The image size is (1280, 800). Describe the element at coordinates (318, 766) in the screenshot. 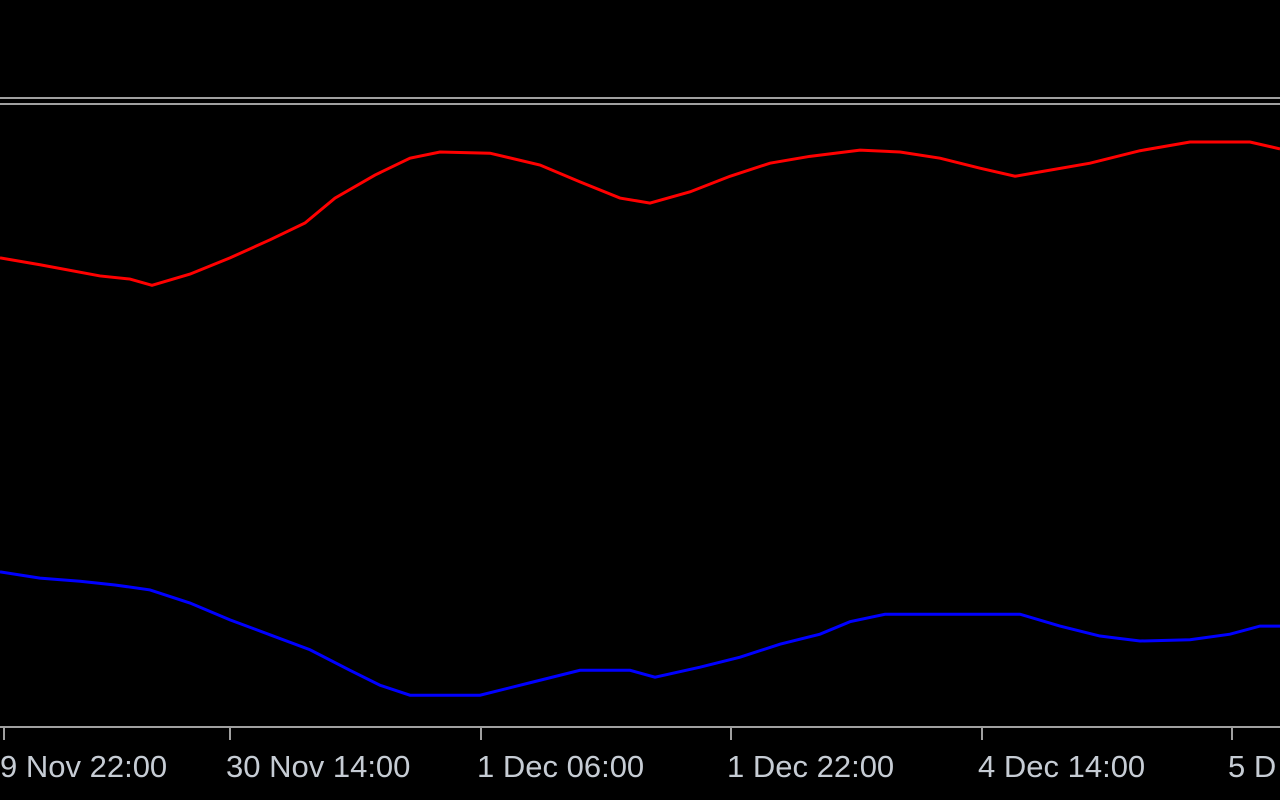

I see `x-tick-label: 30 Nov 14:00` at that location.